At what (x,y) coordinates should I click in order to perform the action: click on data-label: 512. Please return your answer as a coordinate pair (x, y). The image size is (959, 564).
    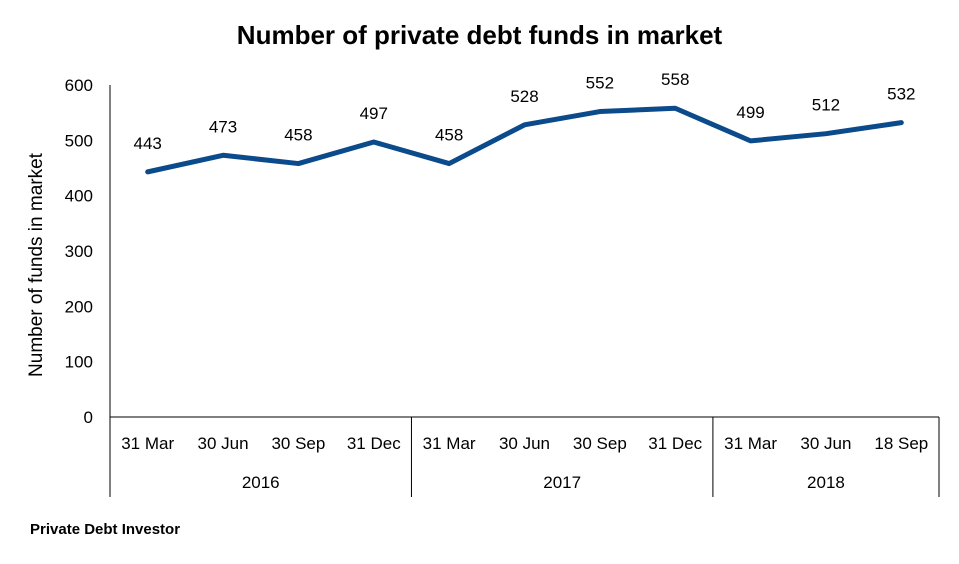
    Looking at the image, I should click on (826, 105).